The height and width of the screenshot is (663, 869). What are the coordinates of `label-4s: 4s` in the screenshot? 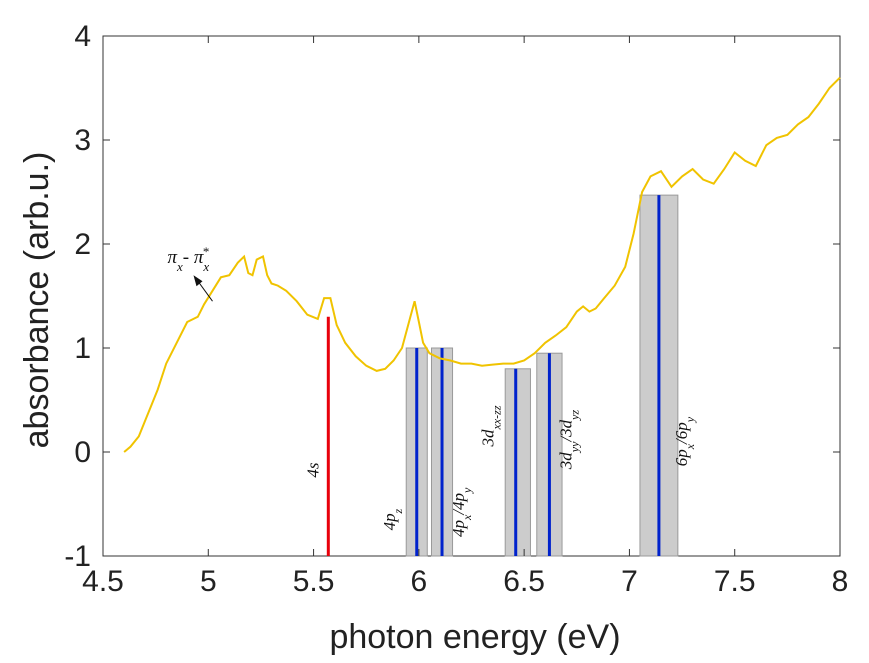 It's located at (312, 470).